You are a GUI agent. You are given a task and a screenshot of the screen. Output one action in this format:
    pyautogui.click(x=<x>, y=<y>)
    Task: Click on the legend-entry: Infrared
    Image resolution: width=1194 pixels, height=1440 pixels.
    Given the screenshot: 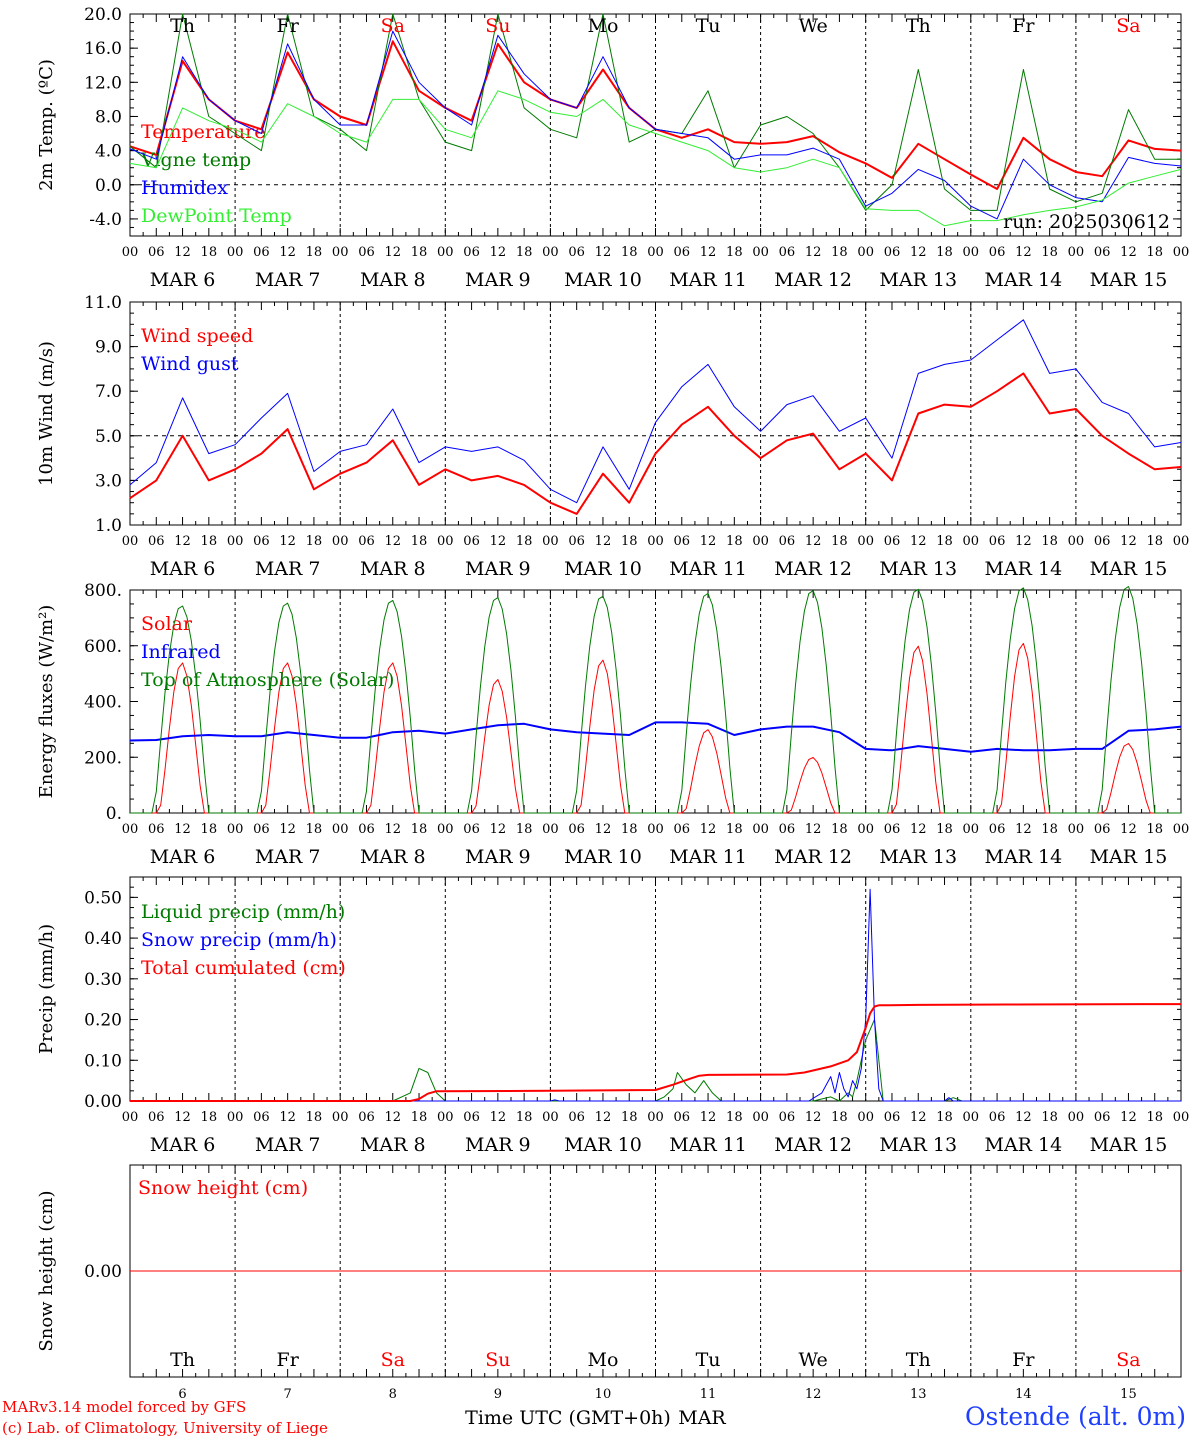 What is the action you would take?
    pyautogui.click(x=181, y=652)
    